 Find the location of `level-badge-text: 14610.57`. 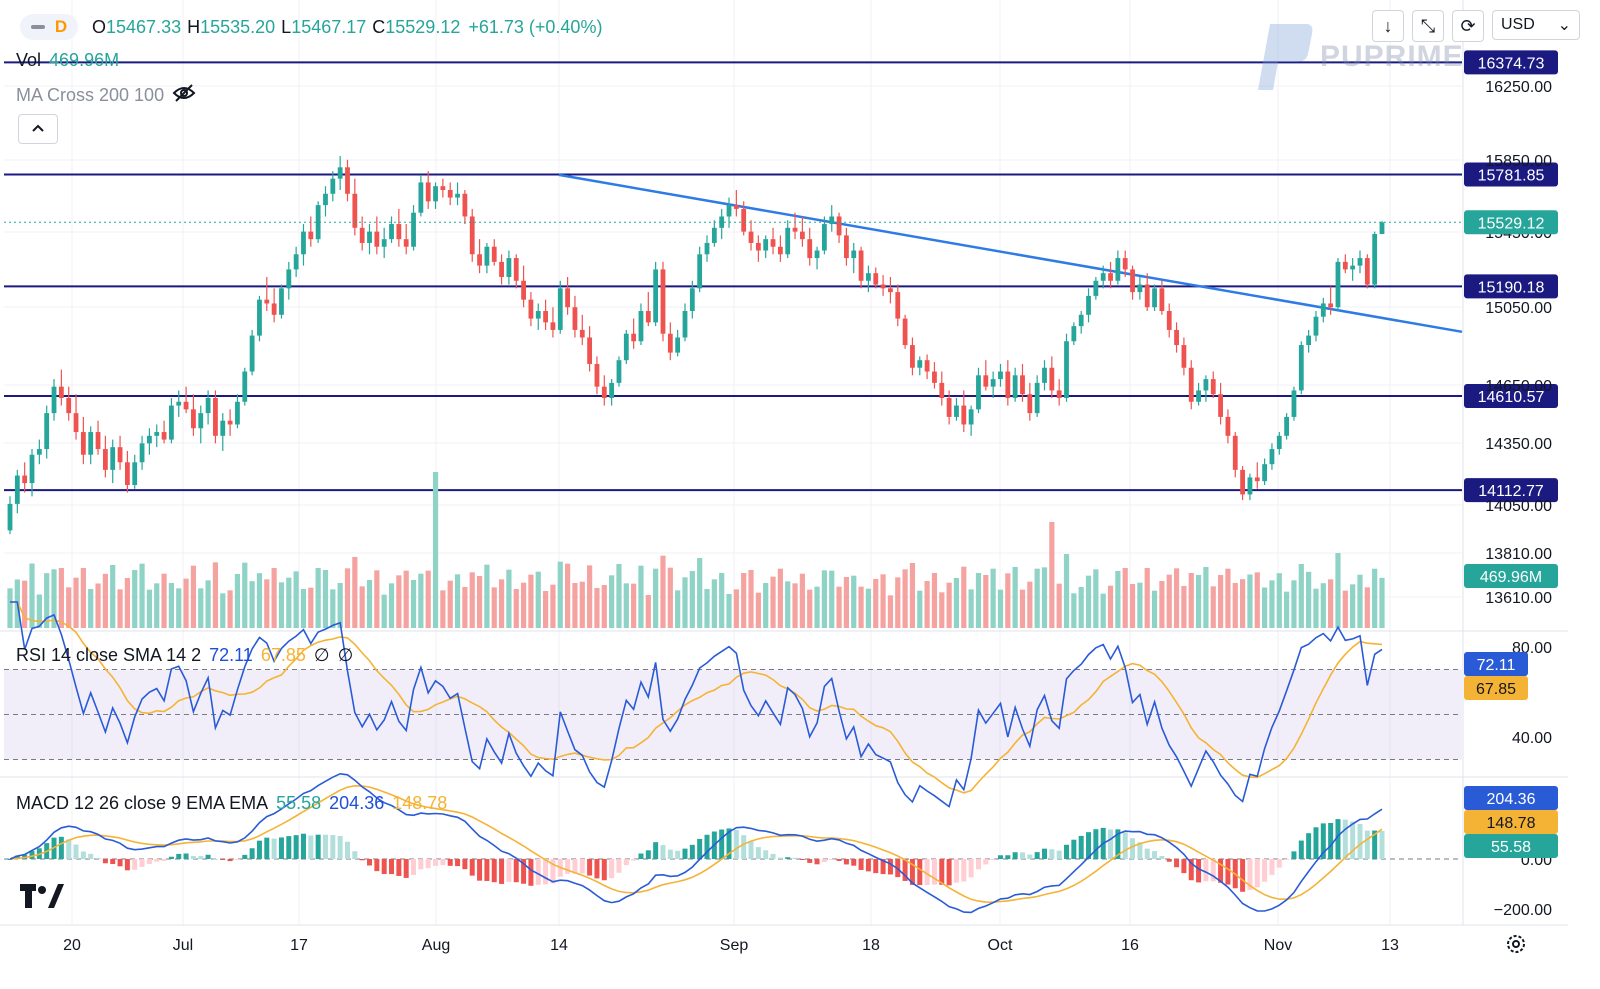

level-badge-text: 14610.57 is located at coordinates (1511, 397).